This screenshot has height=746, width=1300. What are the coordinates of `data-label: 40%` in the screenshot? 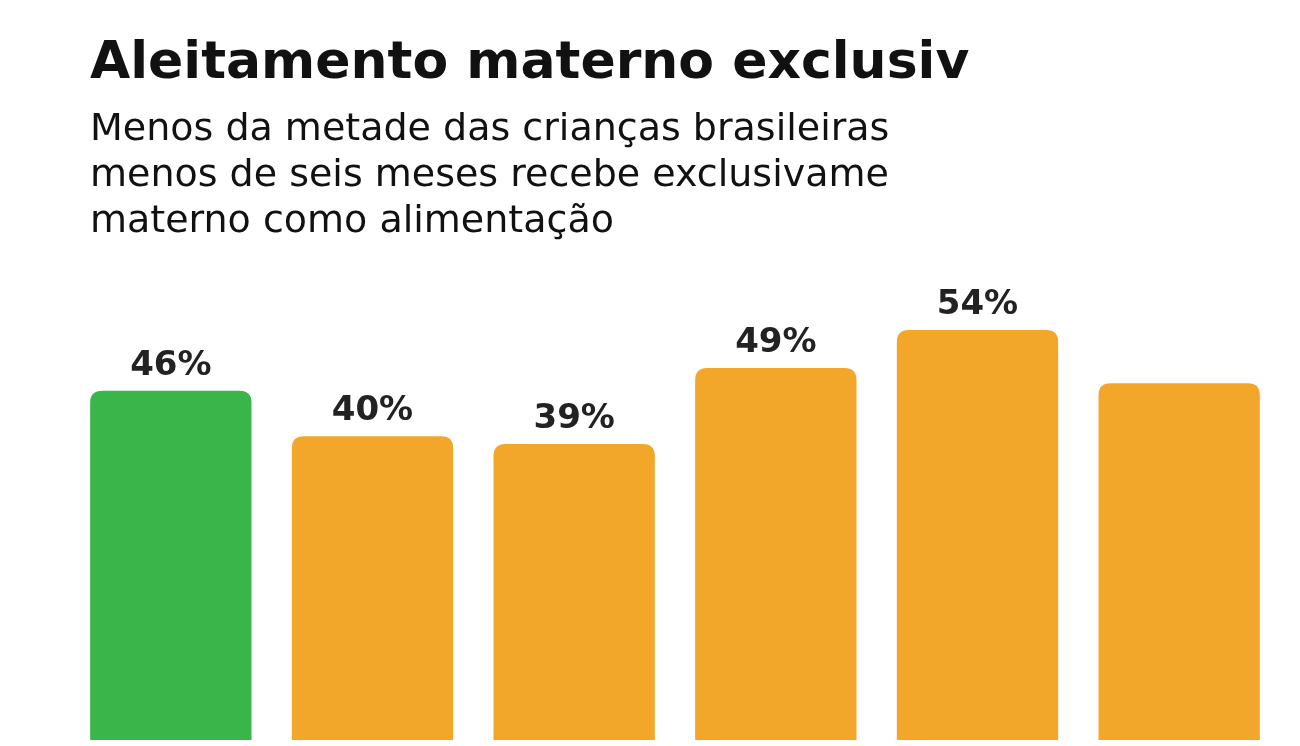 It's located at (372, 408).